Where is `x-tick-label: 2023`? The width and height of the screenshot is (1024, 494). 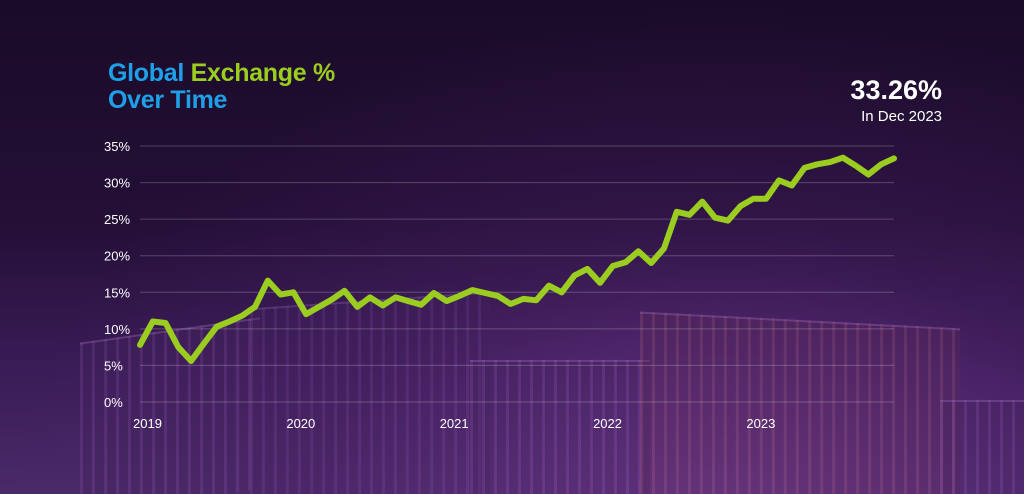
x-tick-label: 2023 is located at coordinates (760, 423).